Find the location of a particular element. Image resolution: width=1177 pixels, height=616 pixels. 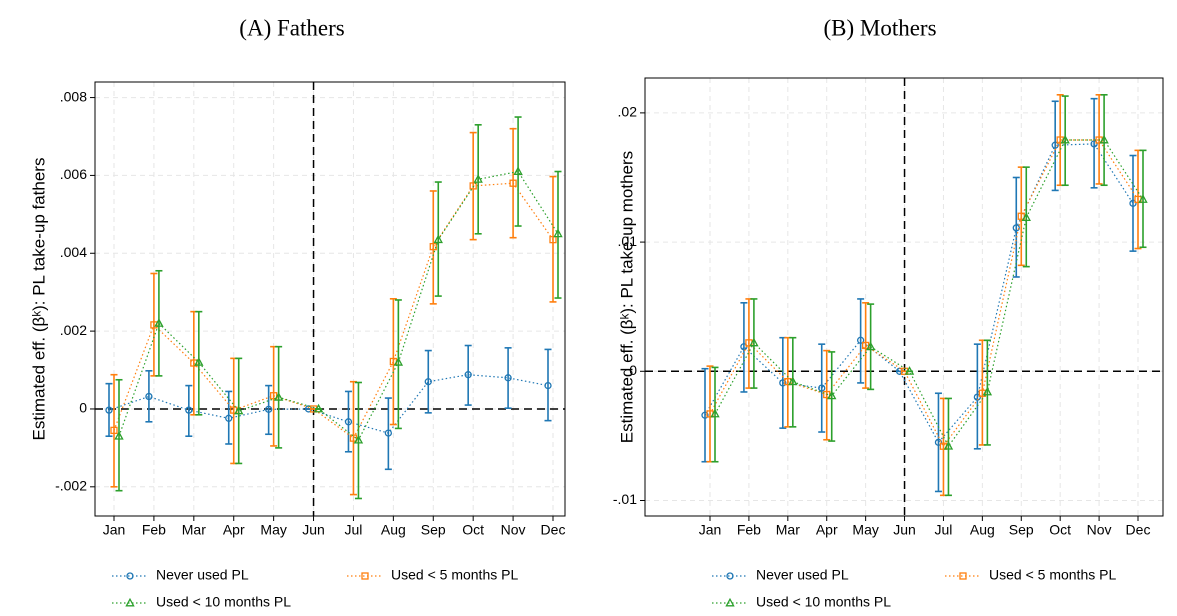

y-tick-label: .02 is located at coordinates (628, 112).